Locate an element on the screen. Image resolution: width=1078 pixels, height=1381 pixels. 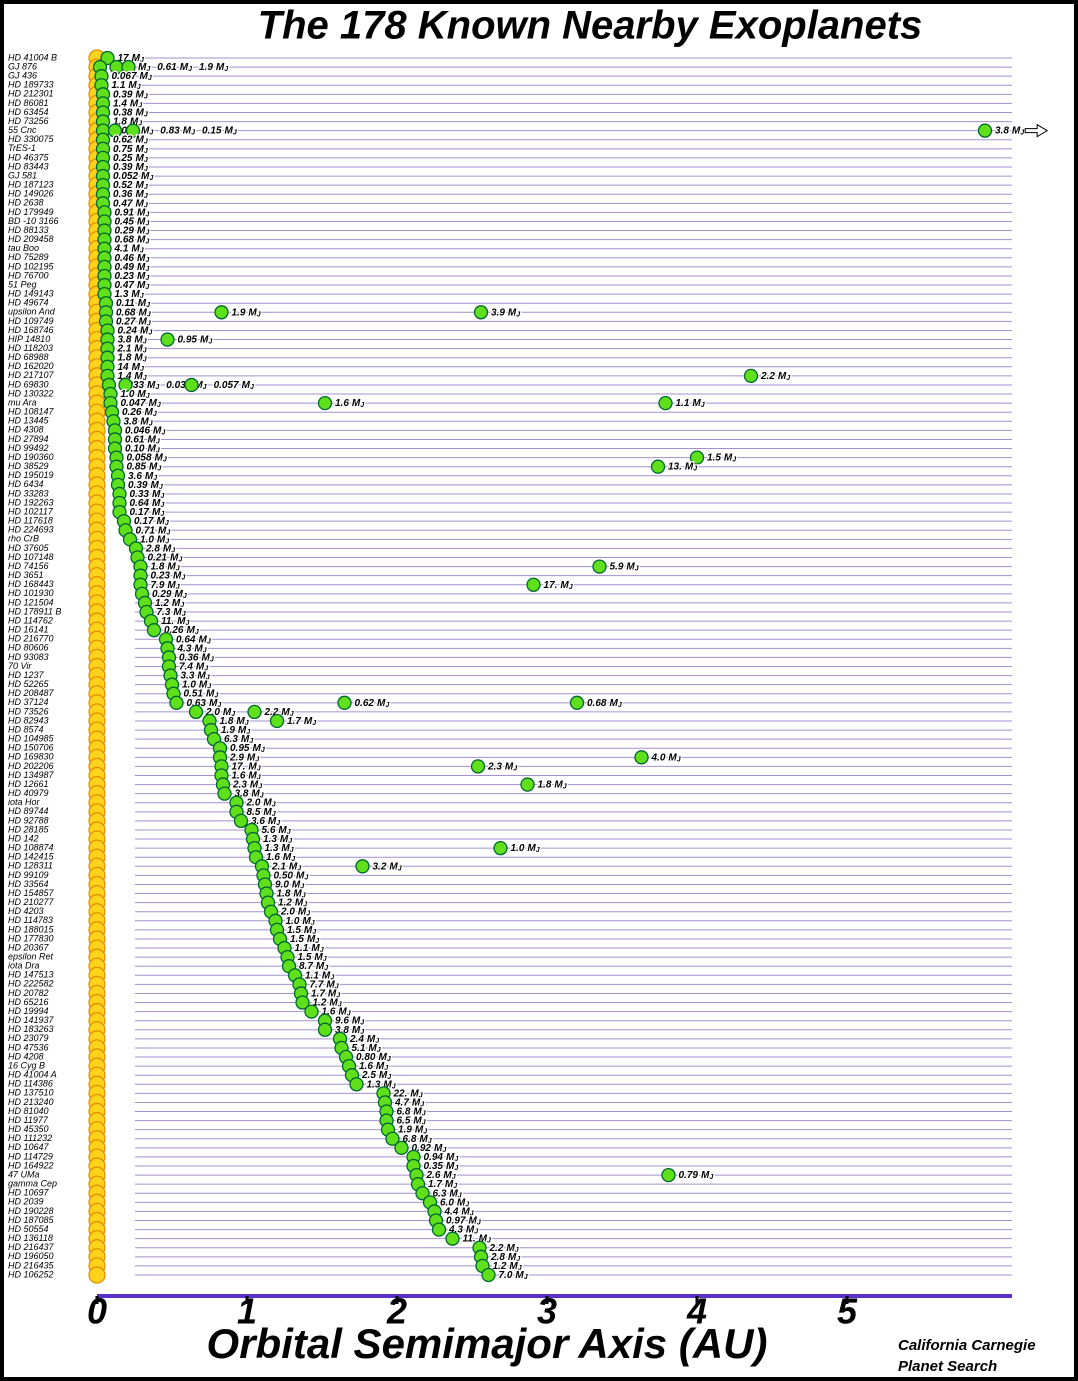
mass-value: 0.052 is located at coordinates (125, 176).